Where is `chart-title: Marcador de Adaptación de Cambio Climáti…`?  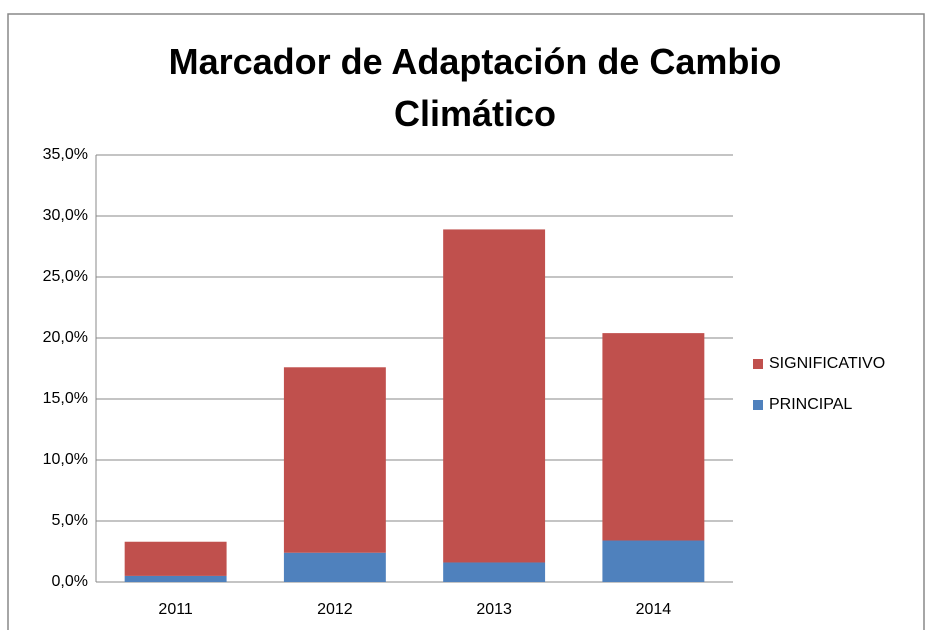 chart-title: Marcador de Adaptación de Cambio Climáti… is located at coordinates (475, 87).